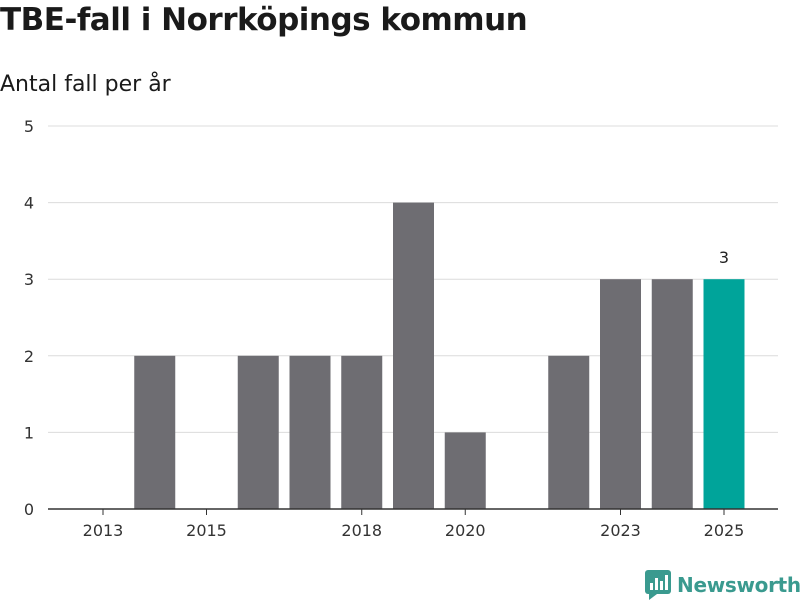 This screenshot has width=800, height=600. Describe the element at coordinates (362, 432) in the screenshot. I see `bar-2018` at that location.